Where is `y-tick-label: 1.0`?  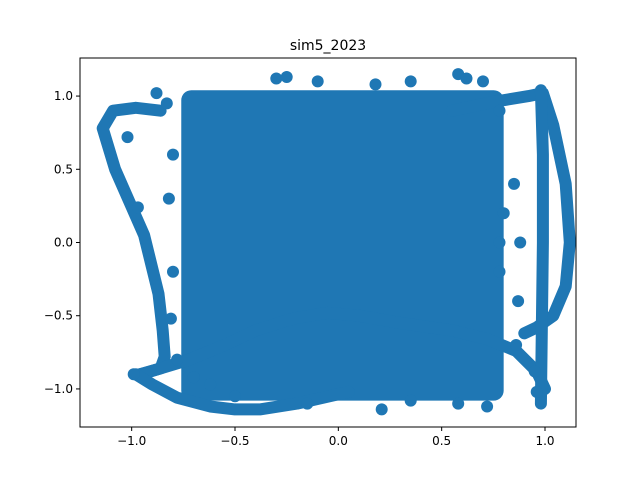
y-tick-label: 1.0 is located at coordinates (63, 96).